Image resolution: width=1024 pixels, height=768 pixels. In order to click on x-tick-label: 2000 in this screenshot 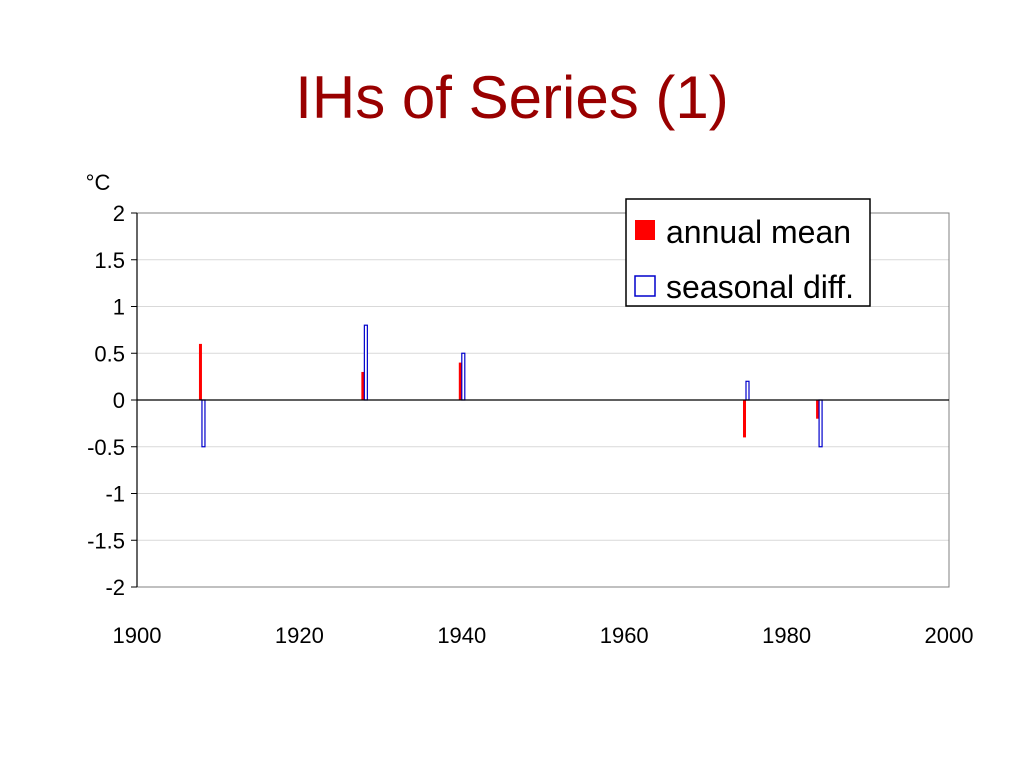, I will do `click(949, 635)`.